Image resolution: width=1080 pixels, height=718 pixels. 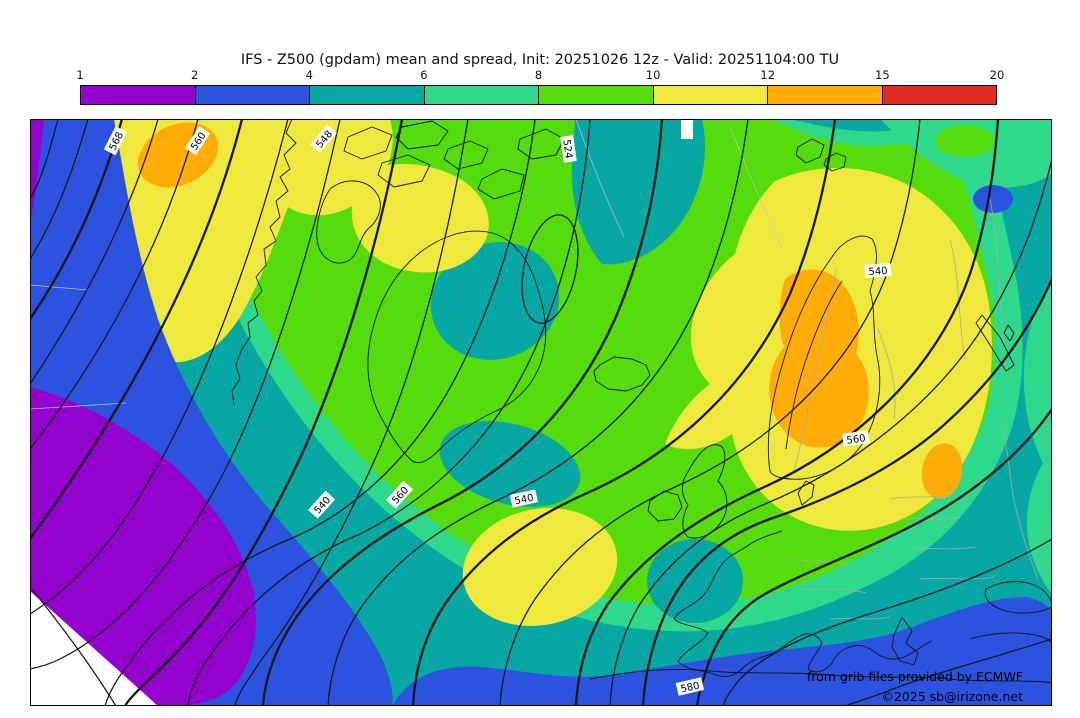 What do you see at coordinates (638, 192) in the screenshot?
I see `spread-patch-teal-top` at bounding box center [638, 192].